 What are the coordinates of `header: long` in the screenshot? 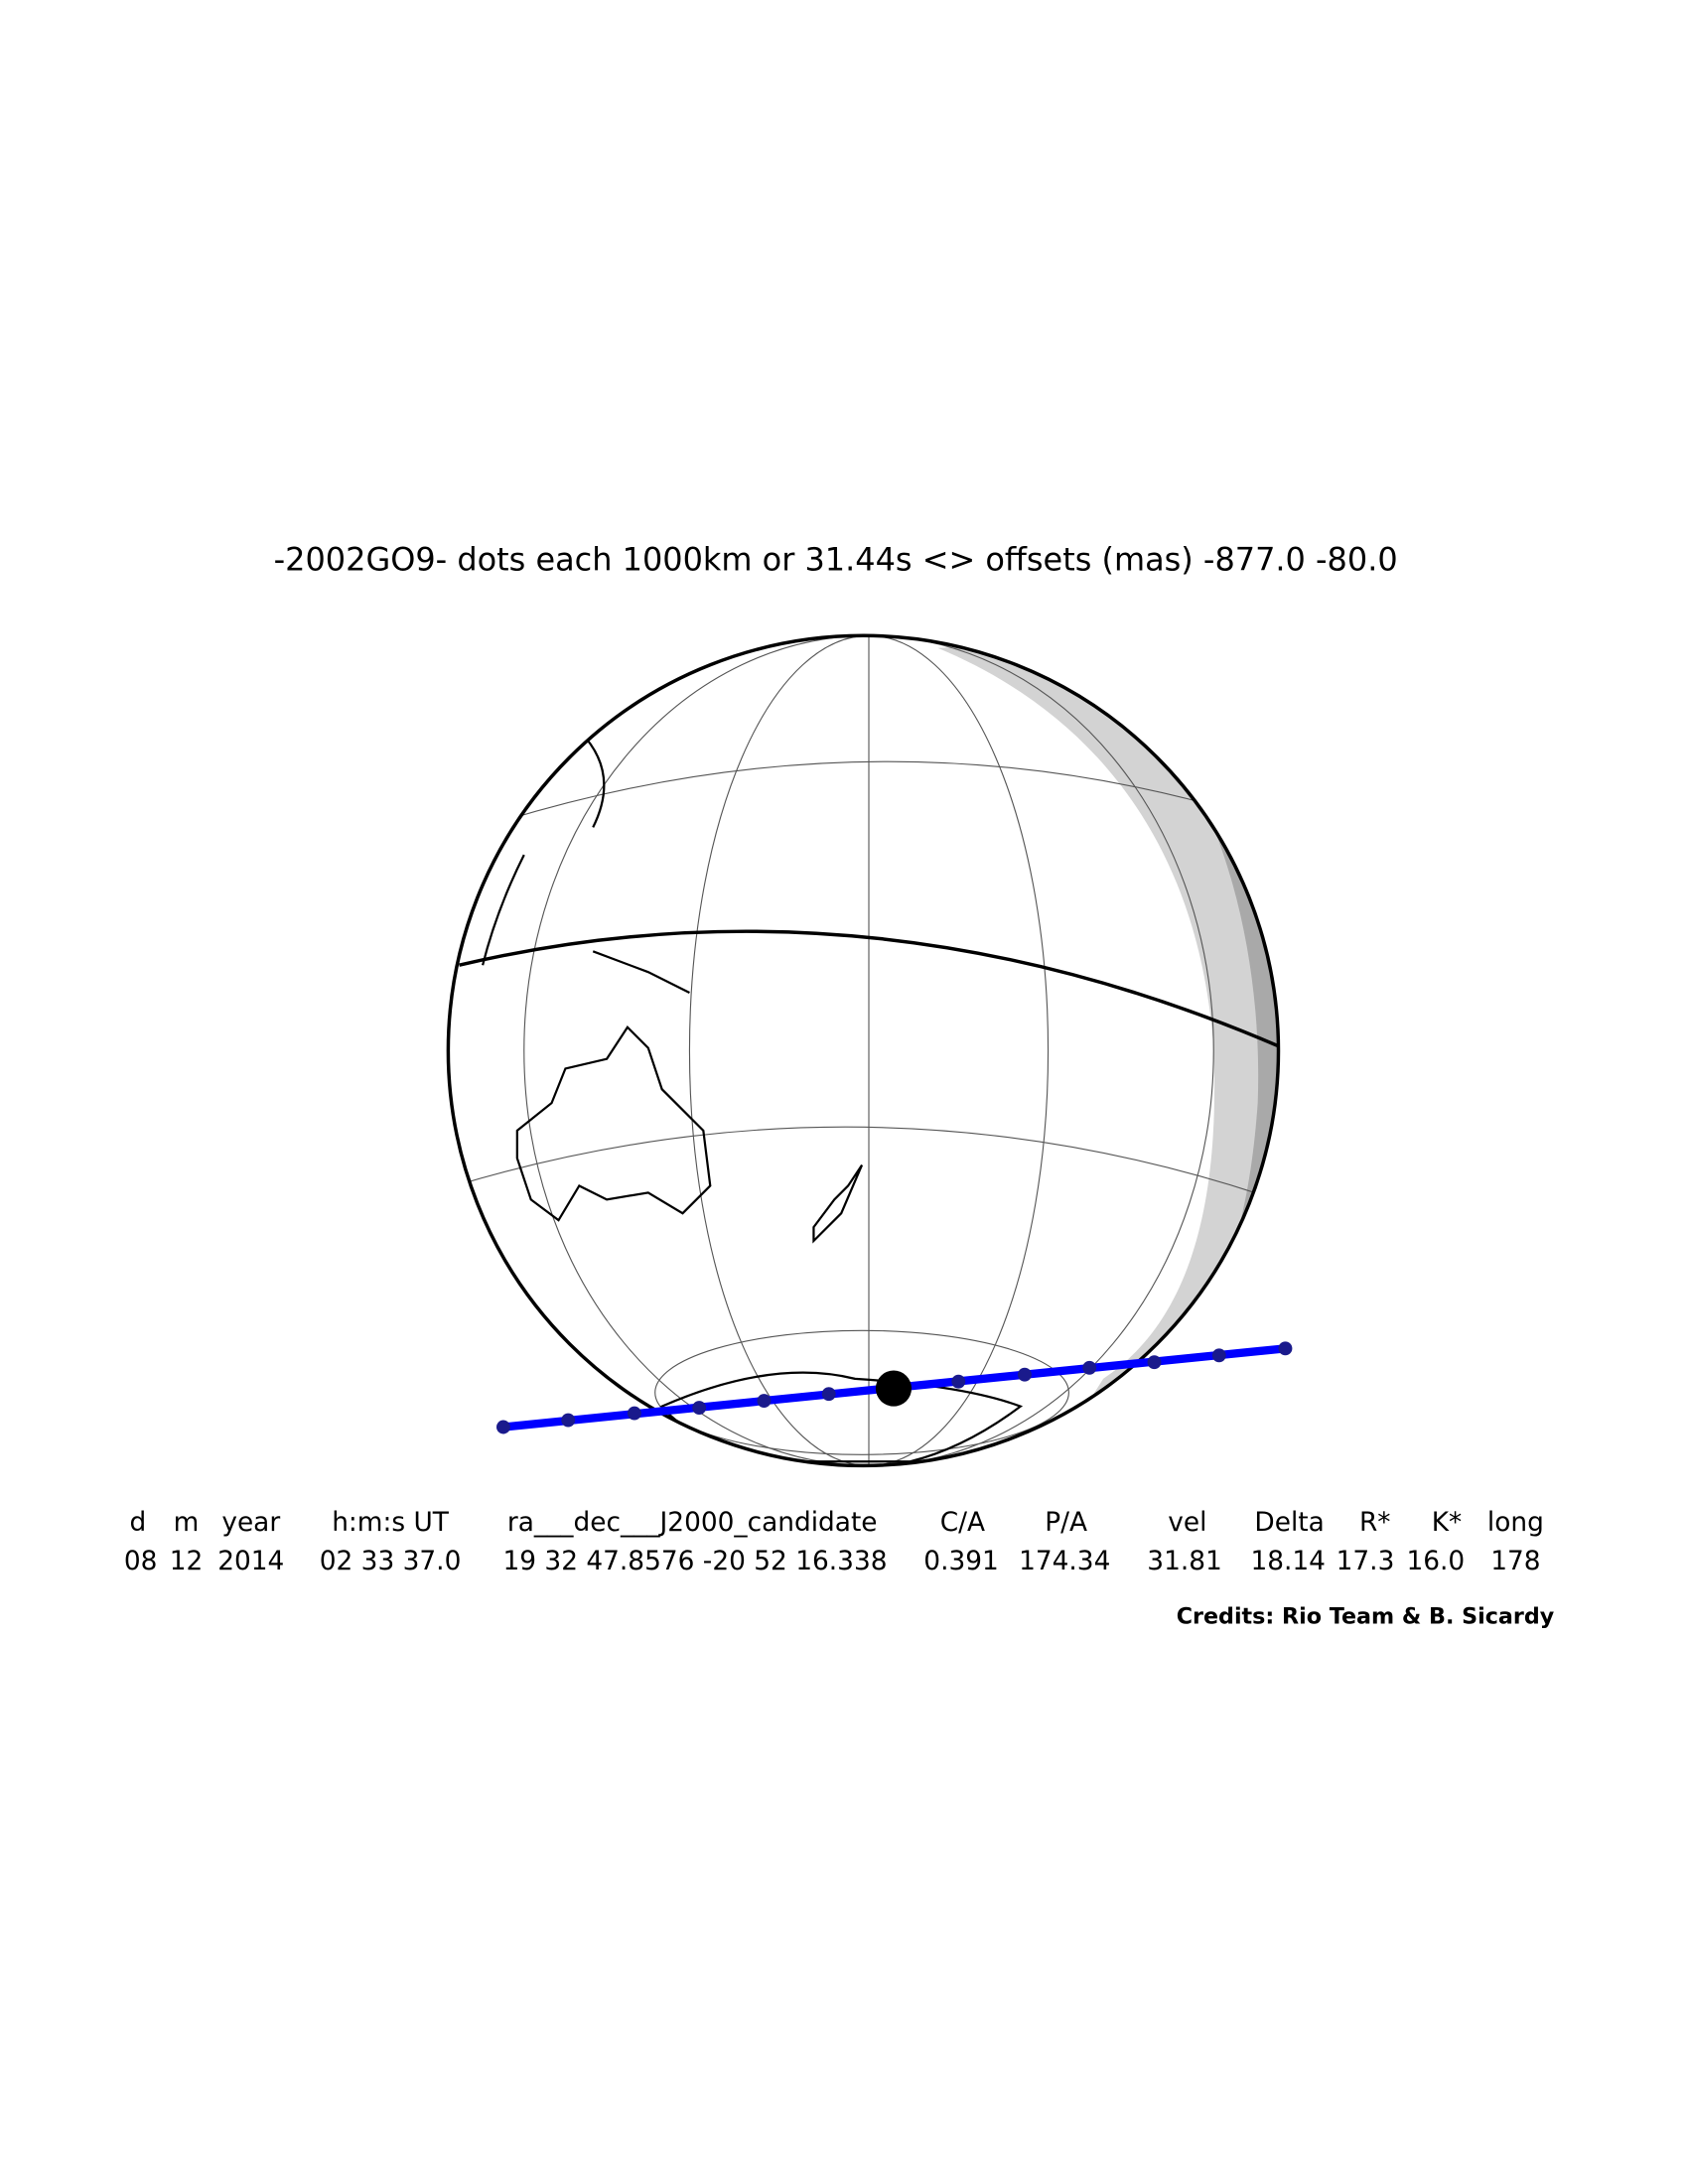 It's located at (1515, 1523).